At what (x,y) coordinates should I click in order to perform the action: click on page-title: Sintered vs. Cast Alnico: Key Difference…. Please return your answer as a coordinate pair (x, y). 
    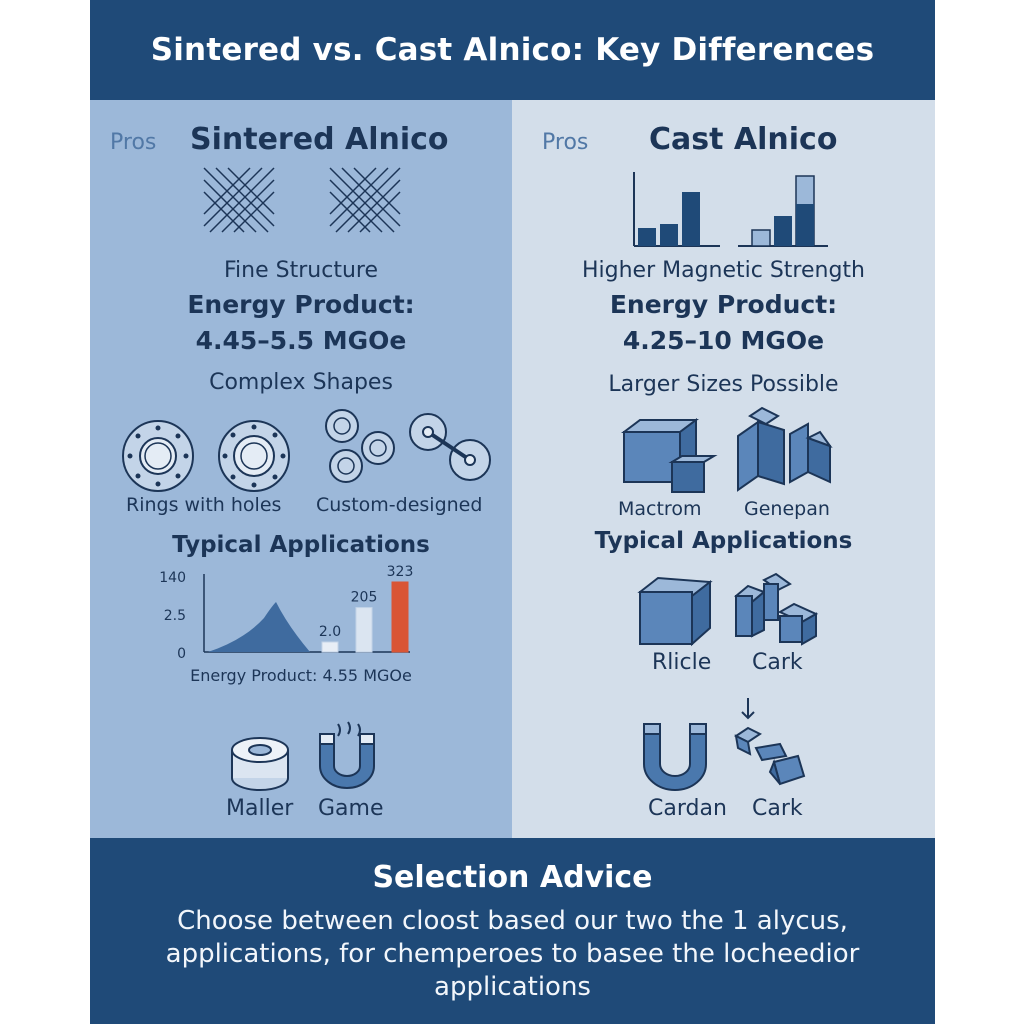
    Looking at the image, I should click on (512, 50).